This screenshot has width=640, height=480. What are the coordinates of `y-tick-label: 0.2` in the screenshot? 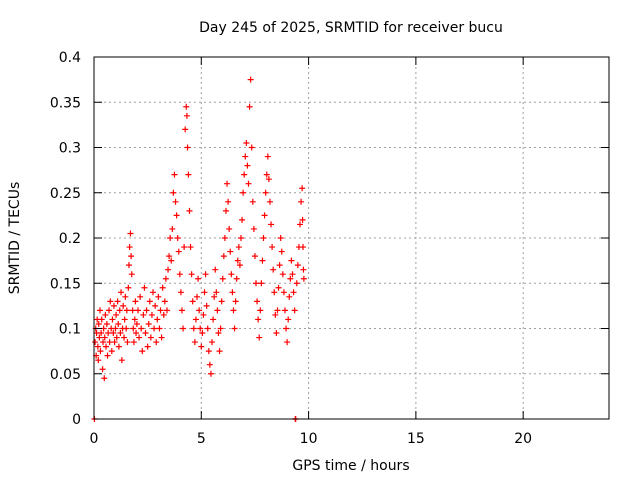 It's located at (70, 239).